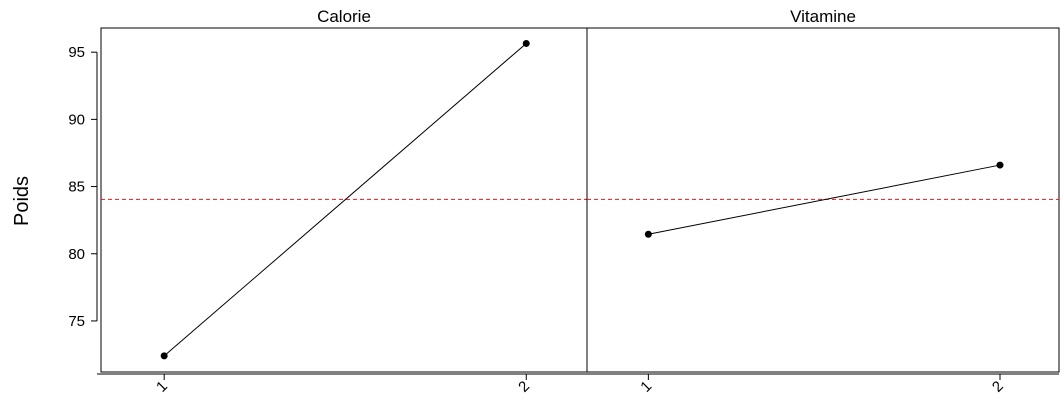 The image size is (1060, 403). I want to click on panel-title: Calorie, so click(344, 16).